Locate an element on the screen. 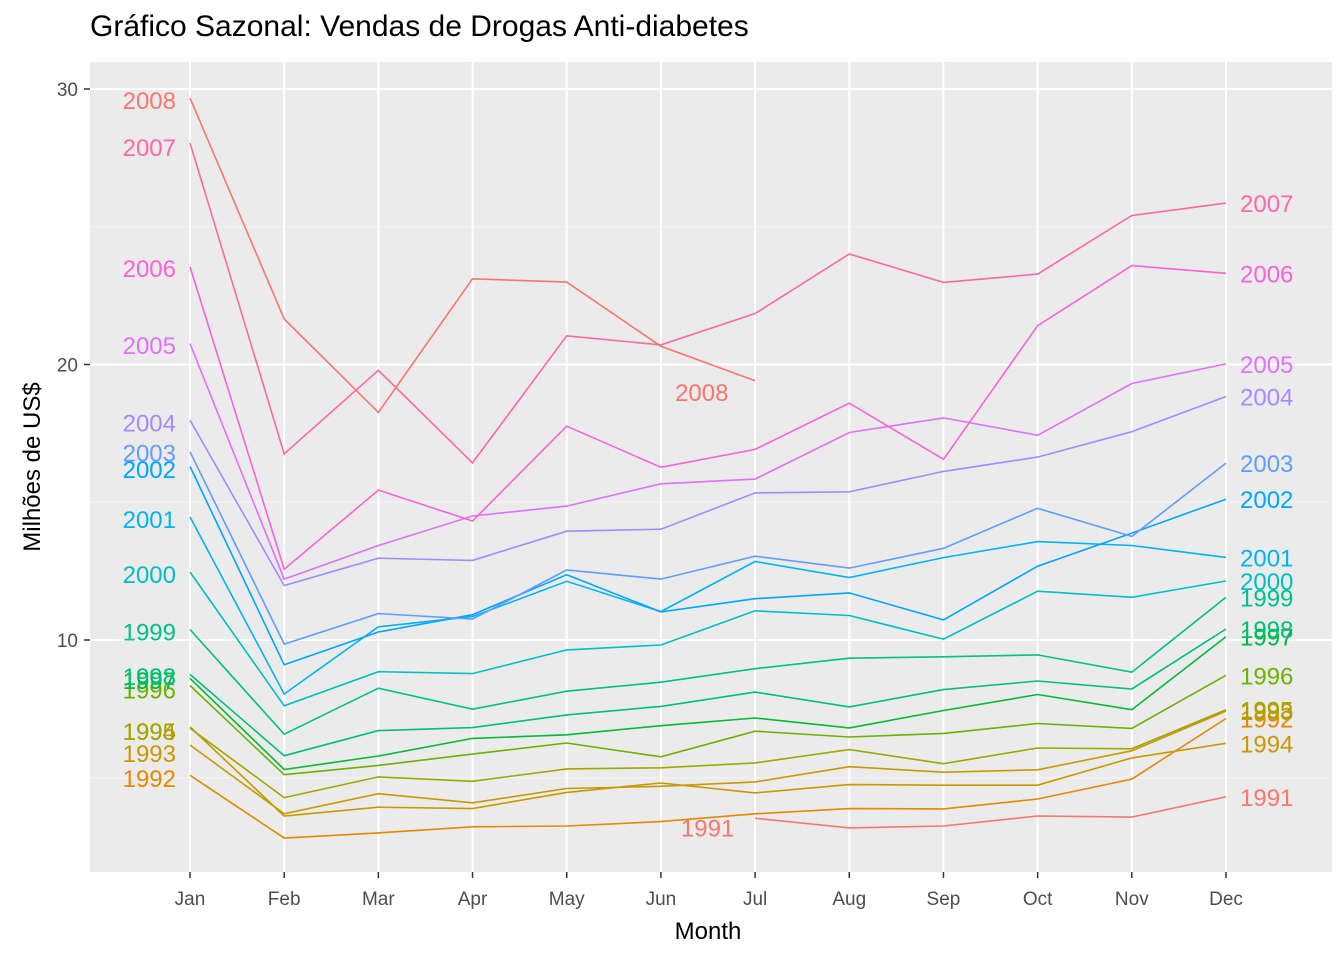 The height and width of the screenshot is (960, 1344). series-line-1993 is located at coordinates (708, 762).